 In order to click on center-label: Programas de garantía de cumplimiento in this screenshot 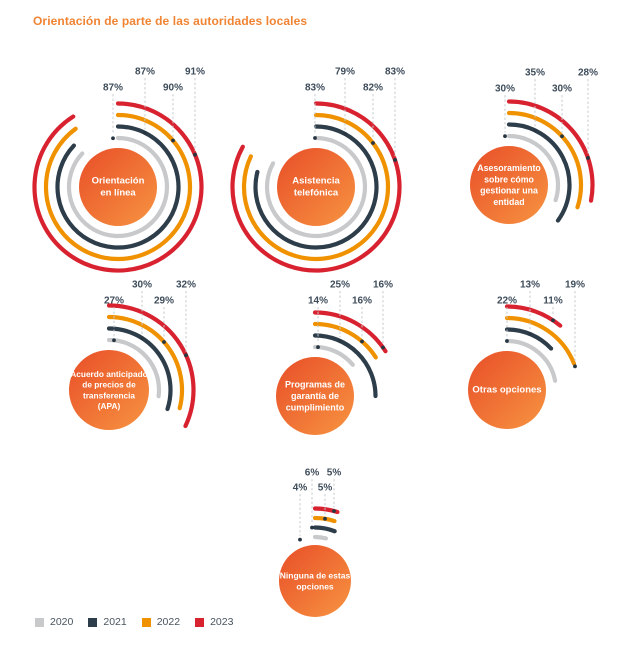, I will do `click(315, 396)`.